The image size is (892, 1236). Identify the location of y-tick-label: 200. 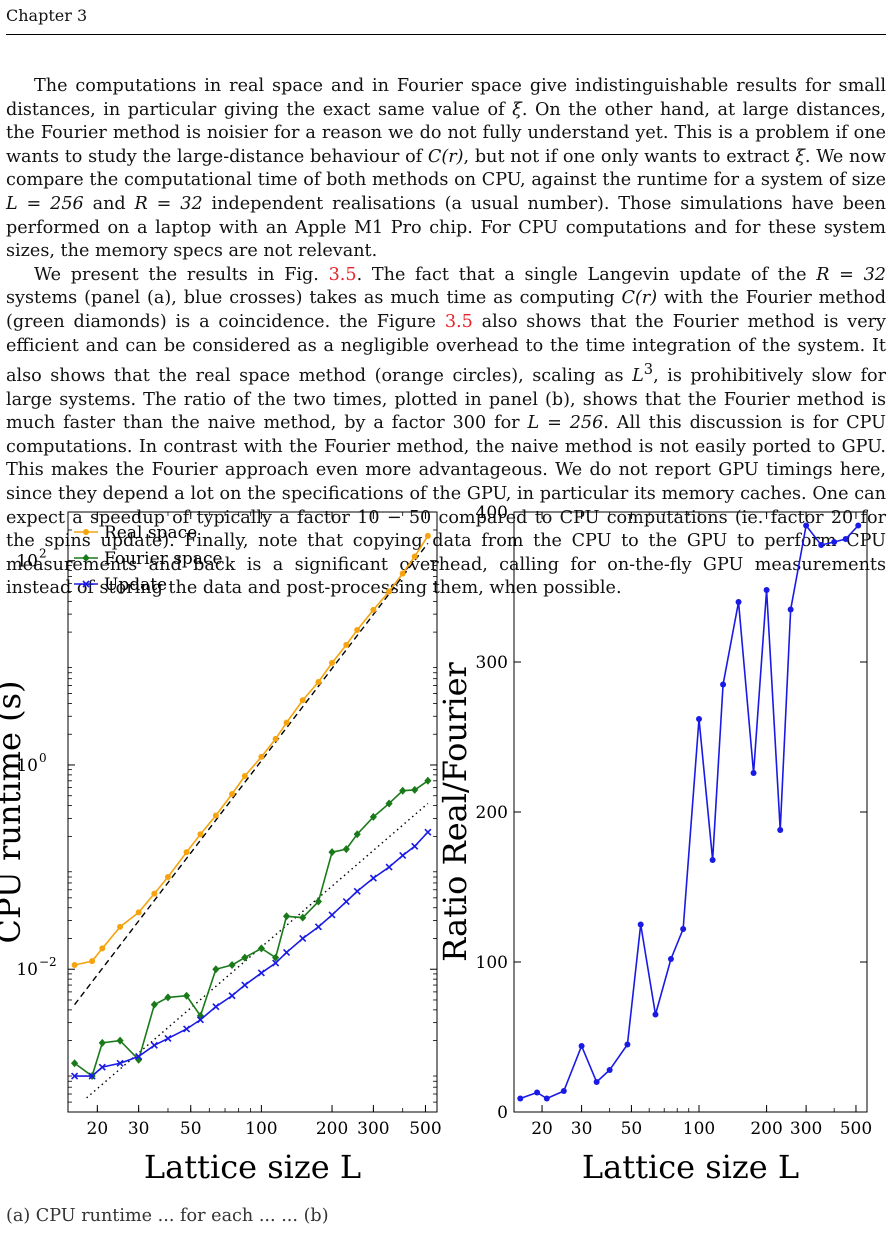
(492, 813).